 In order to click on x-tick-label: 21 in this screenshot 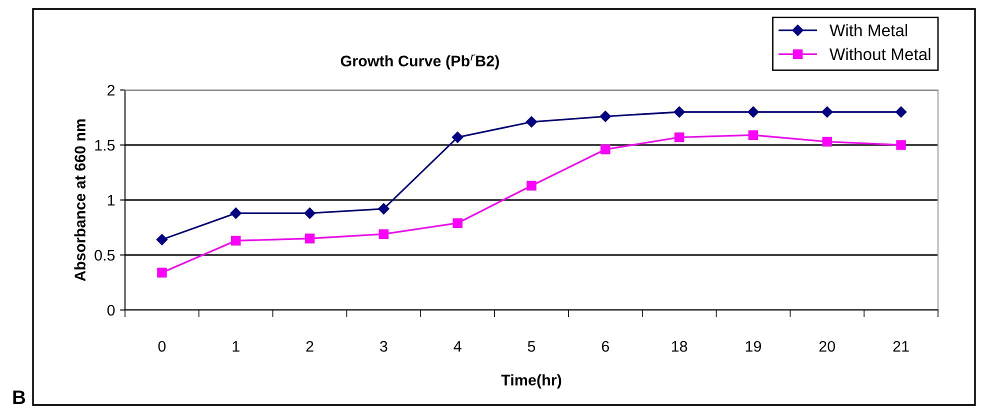, I will do `click(901, 346)`.